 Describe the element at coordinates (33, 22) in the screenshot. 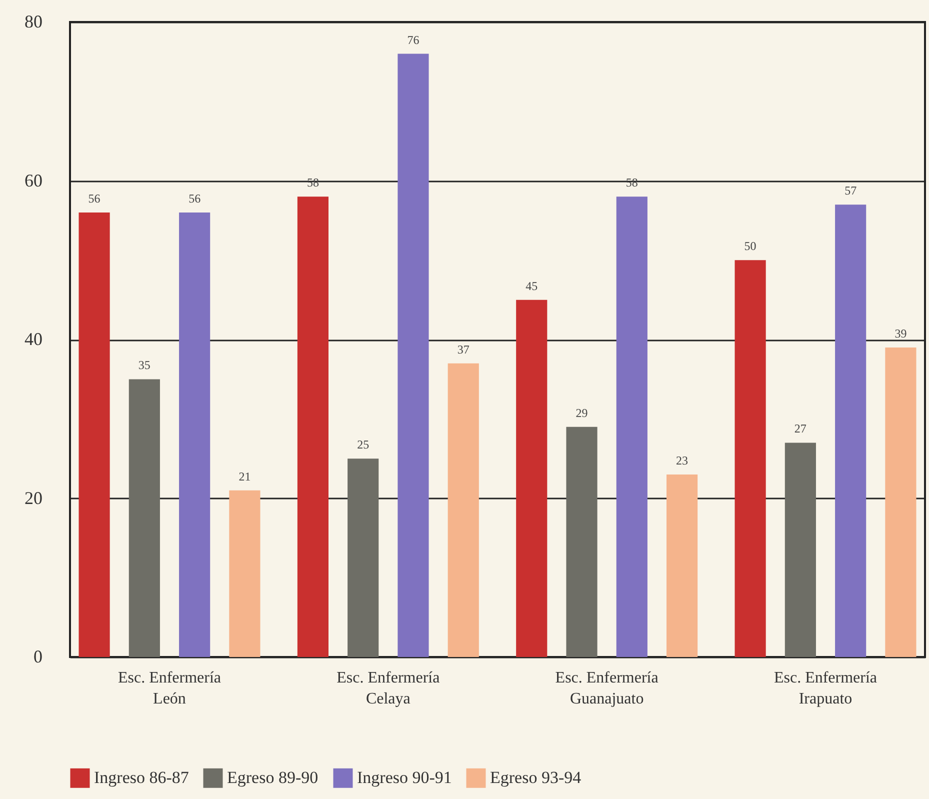

I see `y-tick-label: 80` at that location.